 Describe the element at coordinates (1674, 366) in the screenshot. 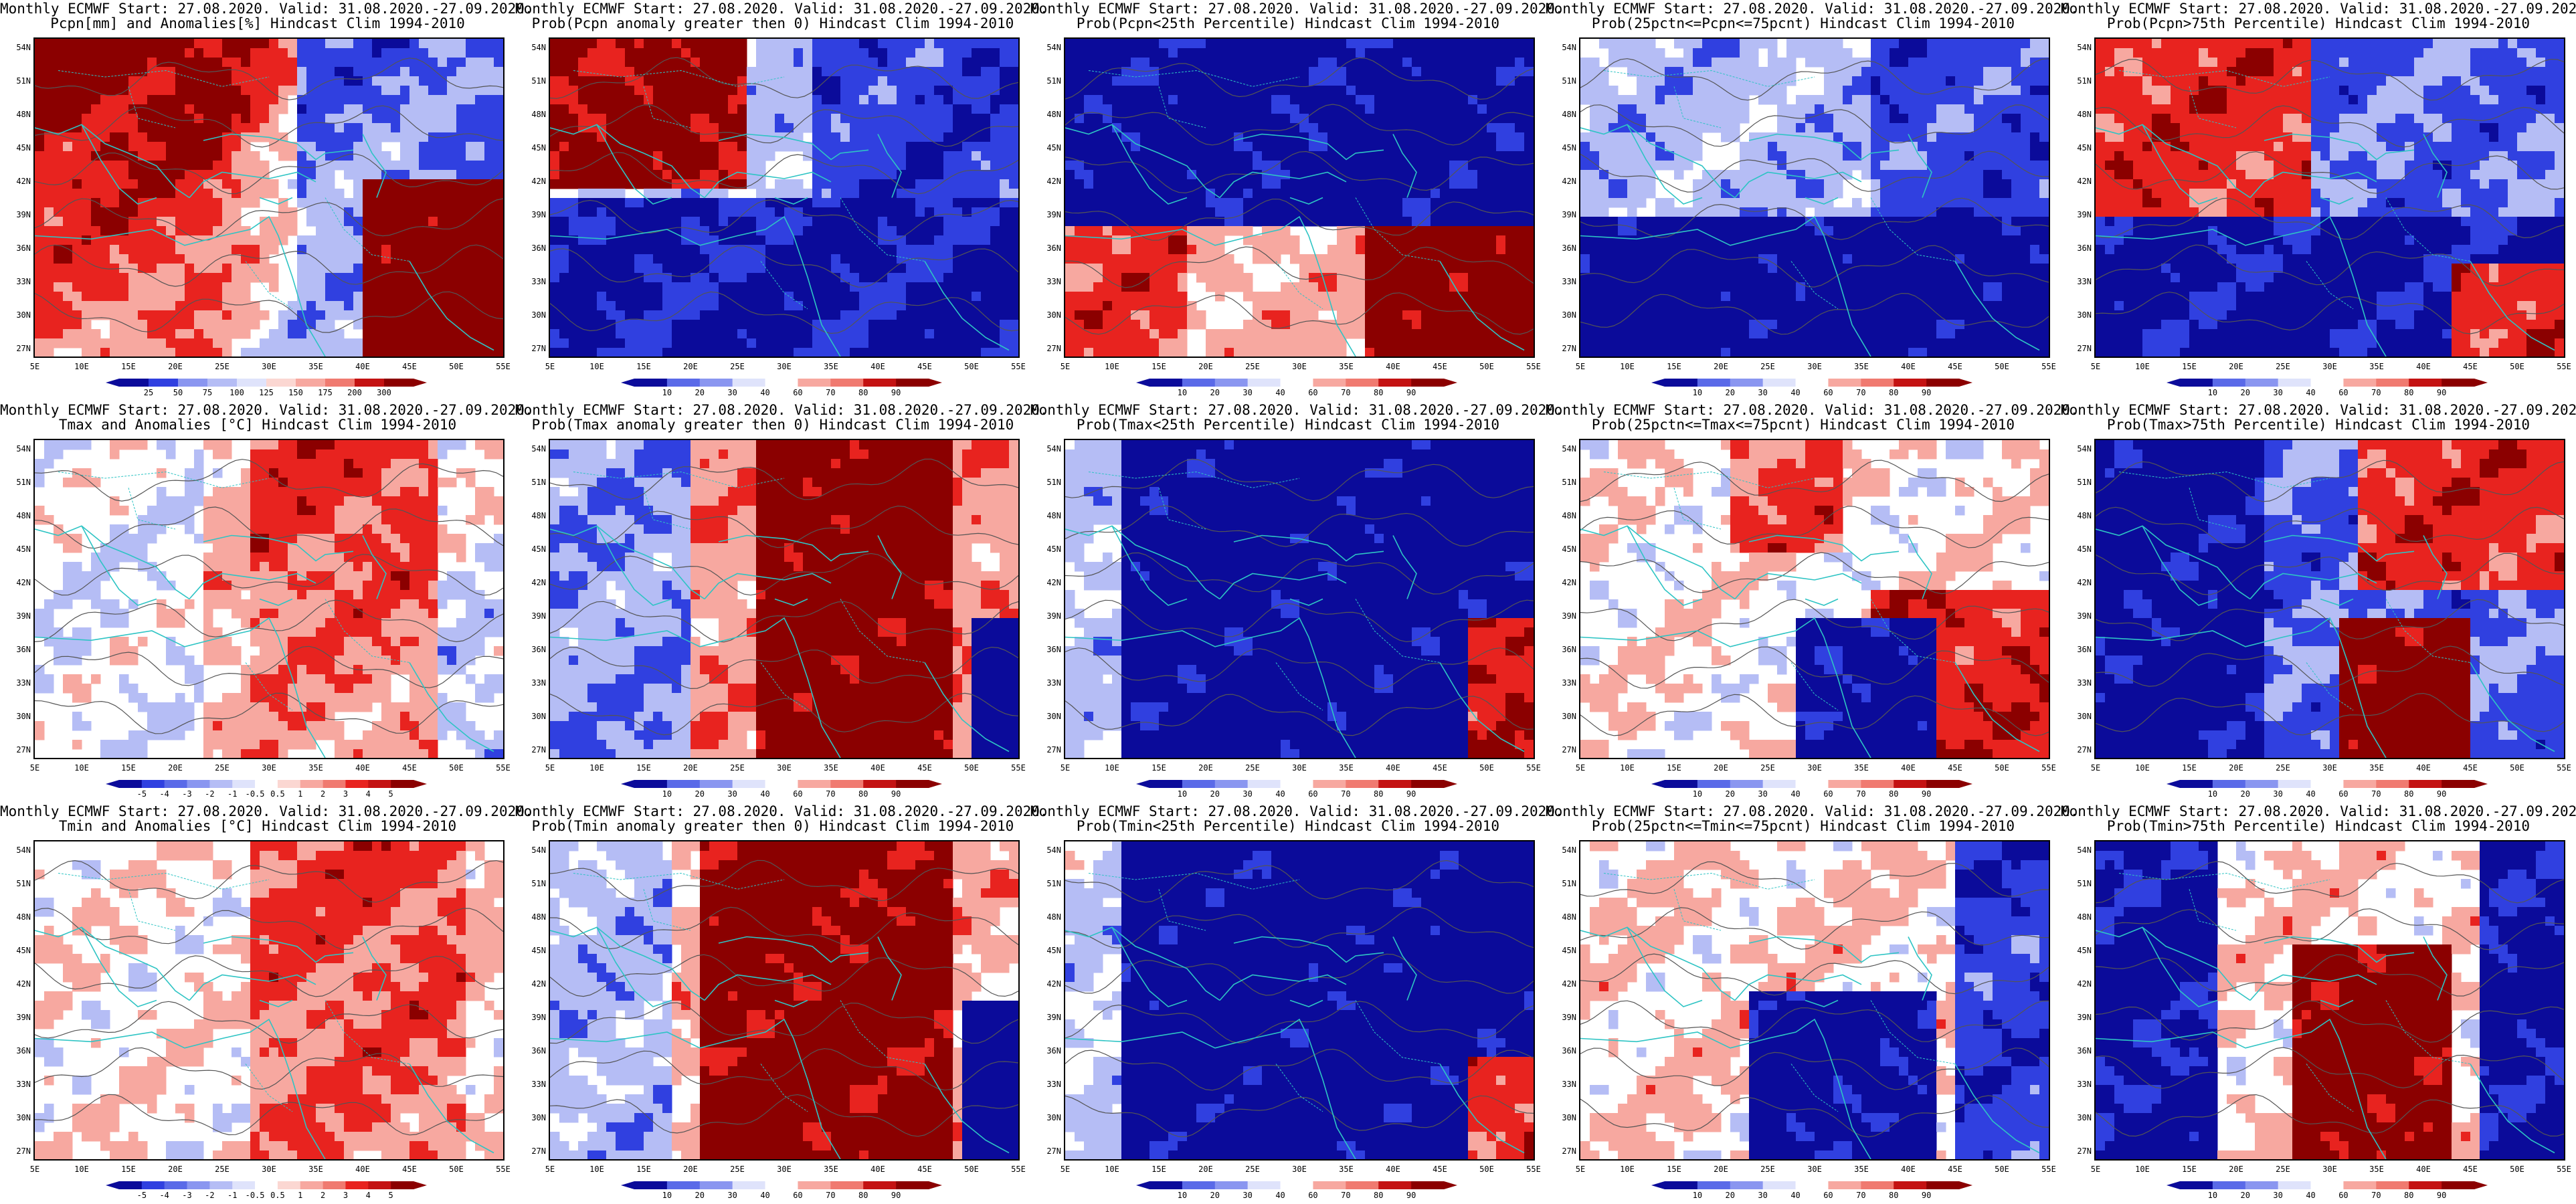

I see `lon-label: 15E` at that location.